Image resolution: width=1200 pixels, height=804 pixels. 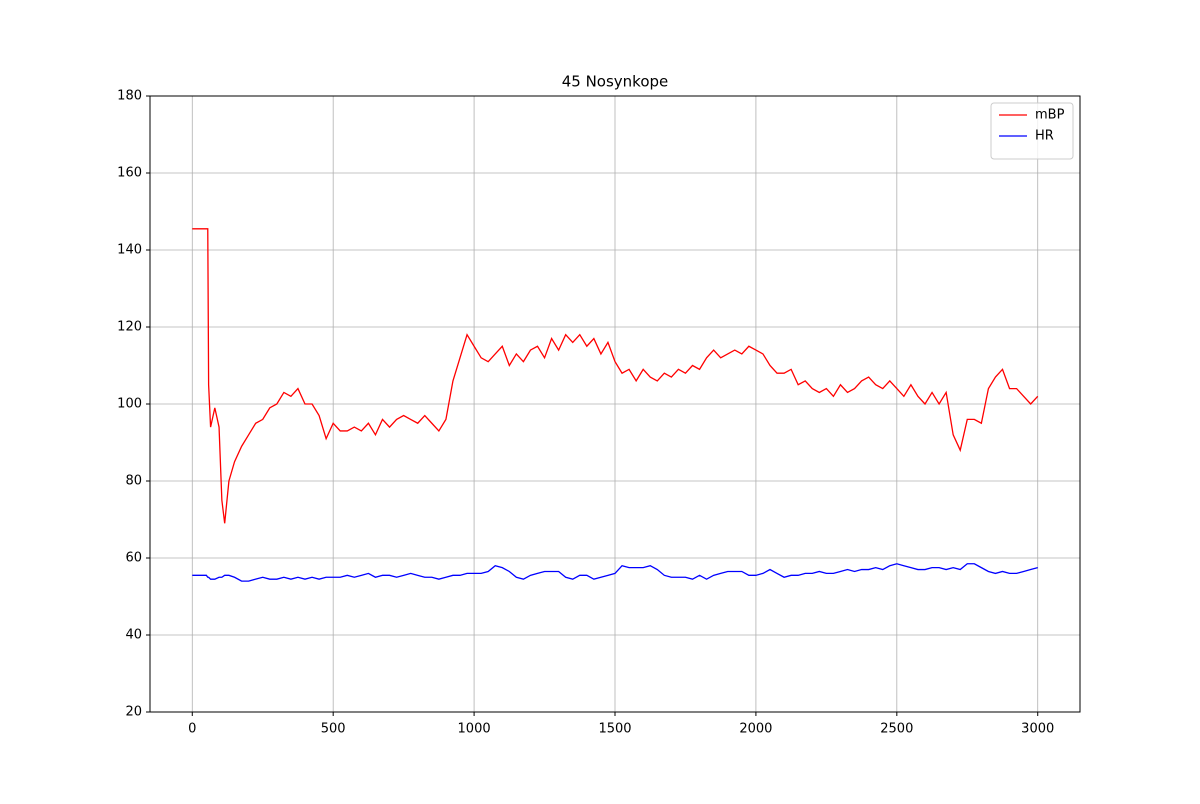 What do you see at coordinates (474, 729) in the screenshot?
I see `x-tick-label: 1000` at bounding box center [474, 729].